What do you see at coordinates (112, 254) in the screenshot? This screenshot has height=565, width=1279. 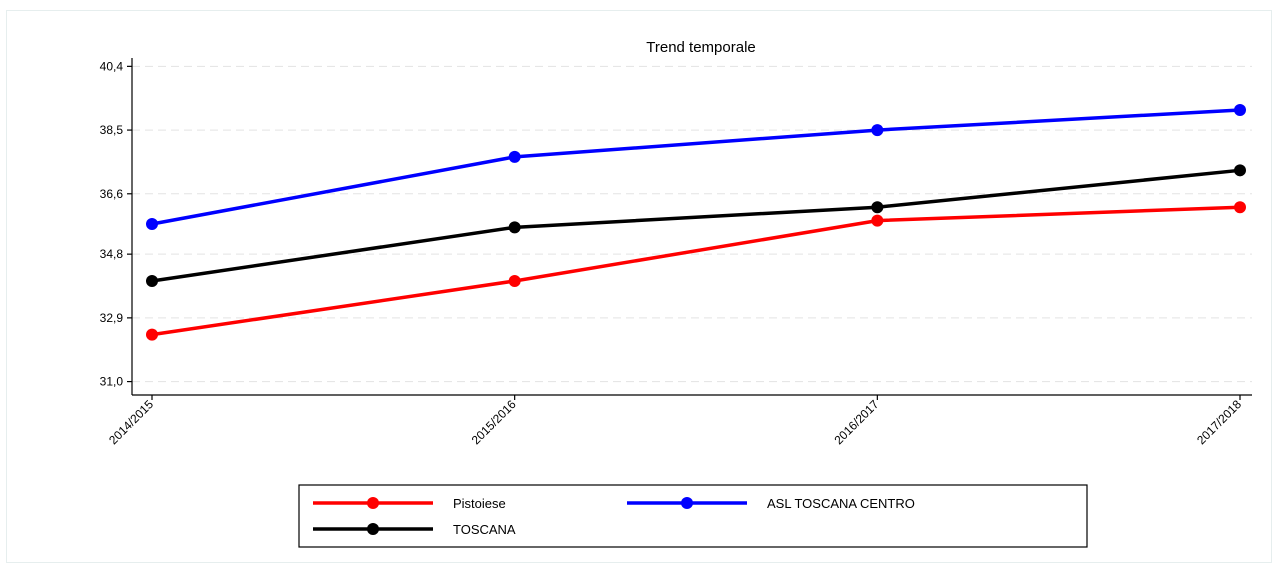 I see `y-tick-label: 34,8` at bounding box center [112, 254].